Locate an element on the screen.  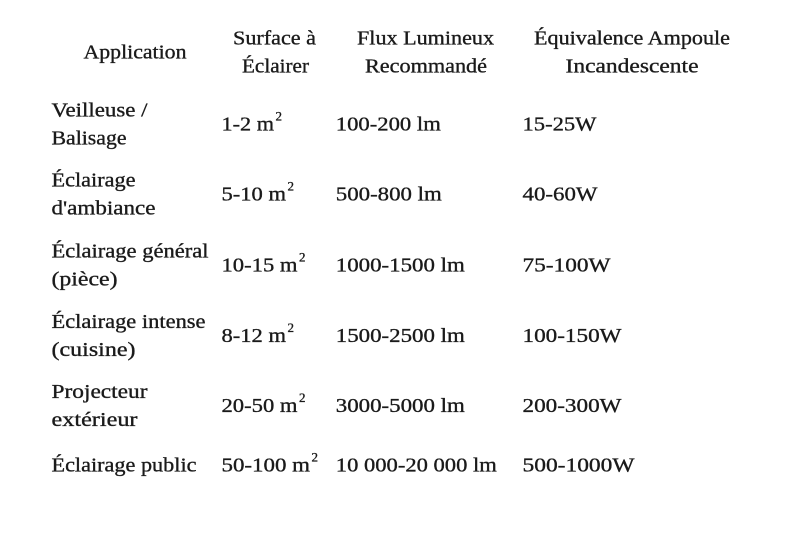
svg-text: Éclairer is located at coordinates (275, 66).